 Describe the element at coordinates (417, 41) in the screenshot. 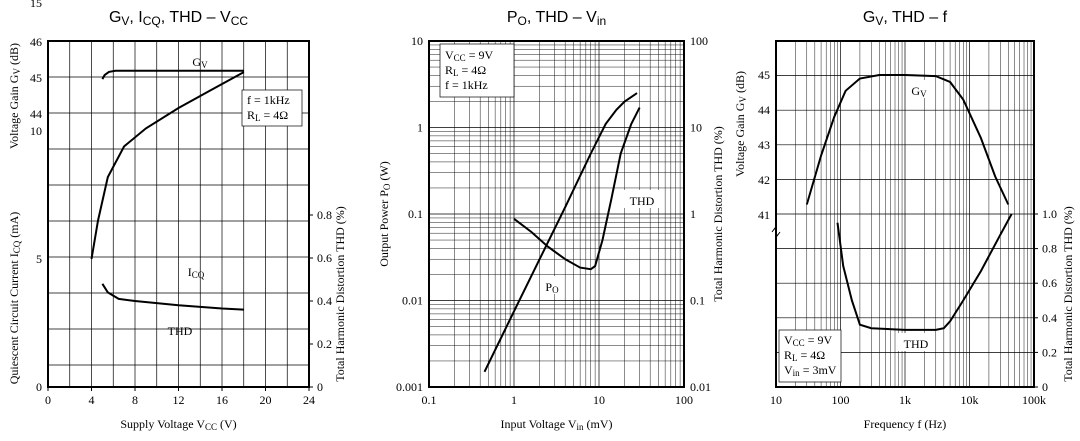

I see `power-tick-label: 10` at that location.